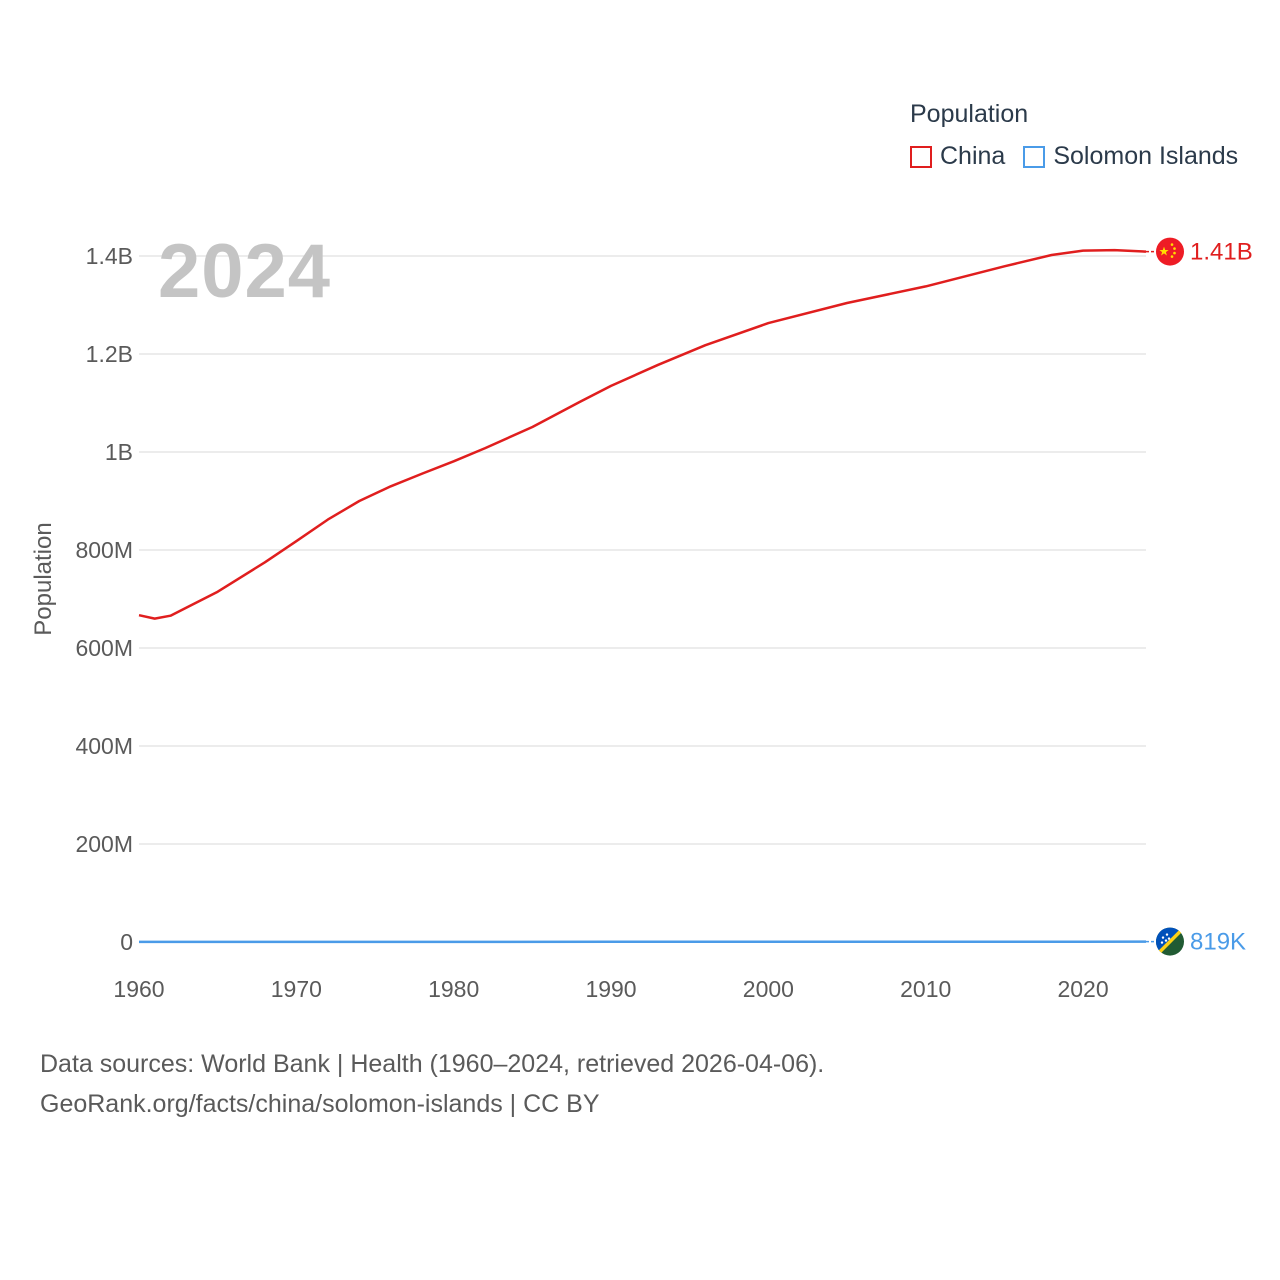 This screenshot has width=1280, height=1280. I want to click on y-axis-ticks: 0 200M 400M 600M 800M 1B 1.2B 1.4B, so click(104, 599).